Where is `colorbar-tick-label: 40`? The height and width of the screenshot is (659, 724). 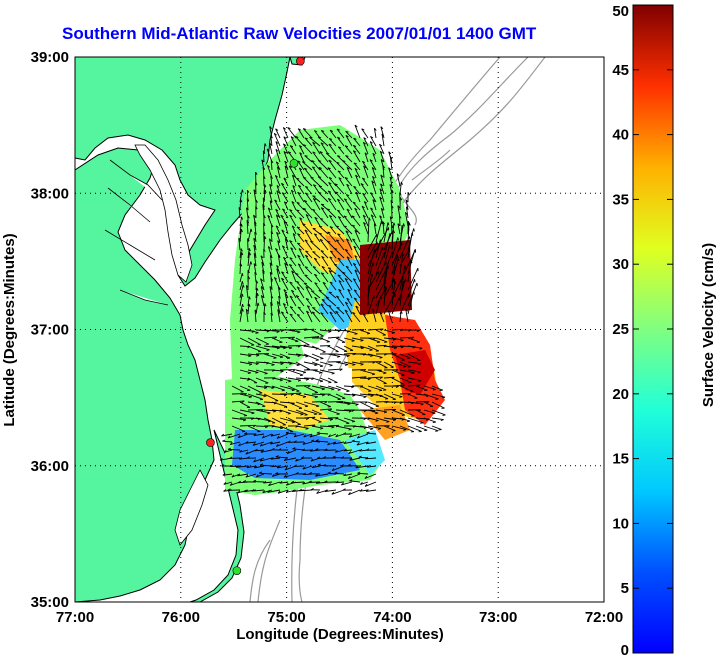
colorbar-tick-label: 40 is located at coordinates (620, 135).